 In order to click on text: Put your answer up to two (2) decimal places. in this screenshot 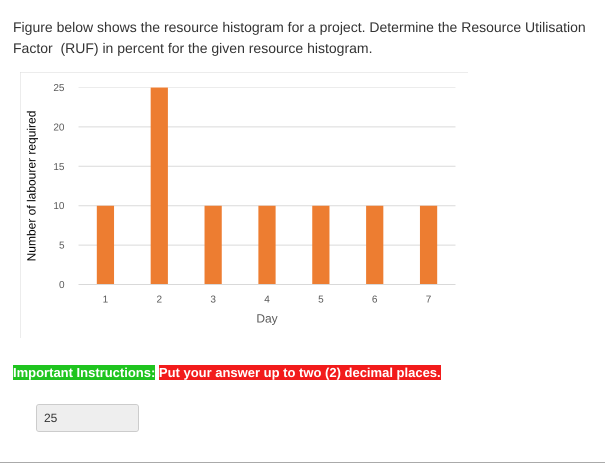, I will do `click(299, 372)`.